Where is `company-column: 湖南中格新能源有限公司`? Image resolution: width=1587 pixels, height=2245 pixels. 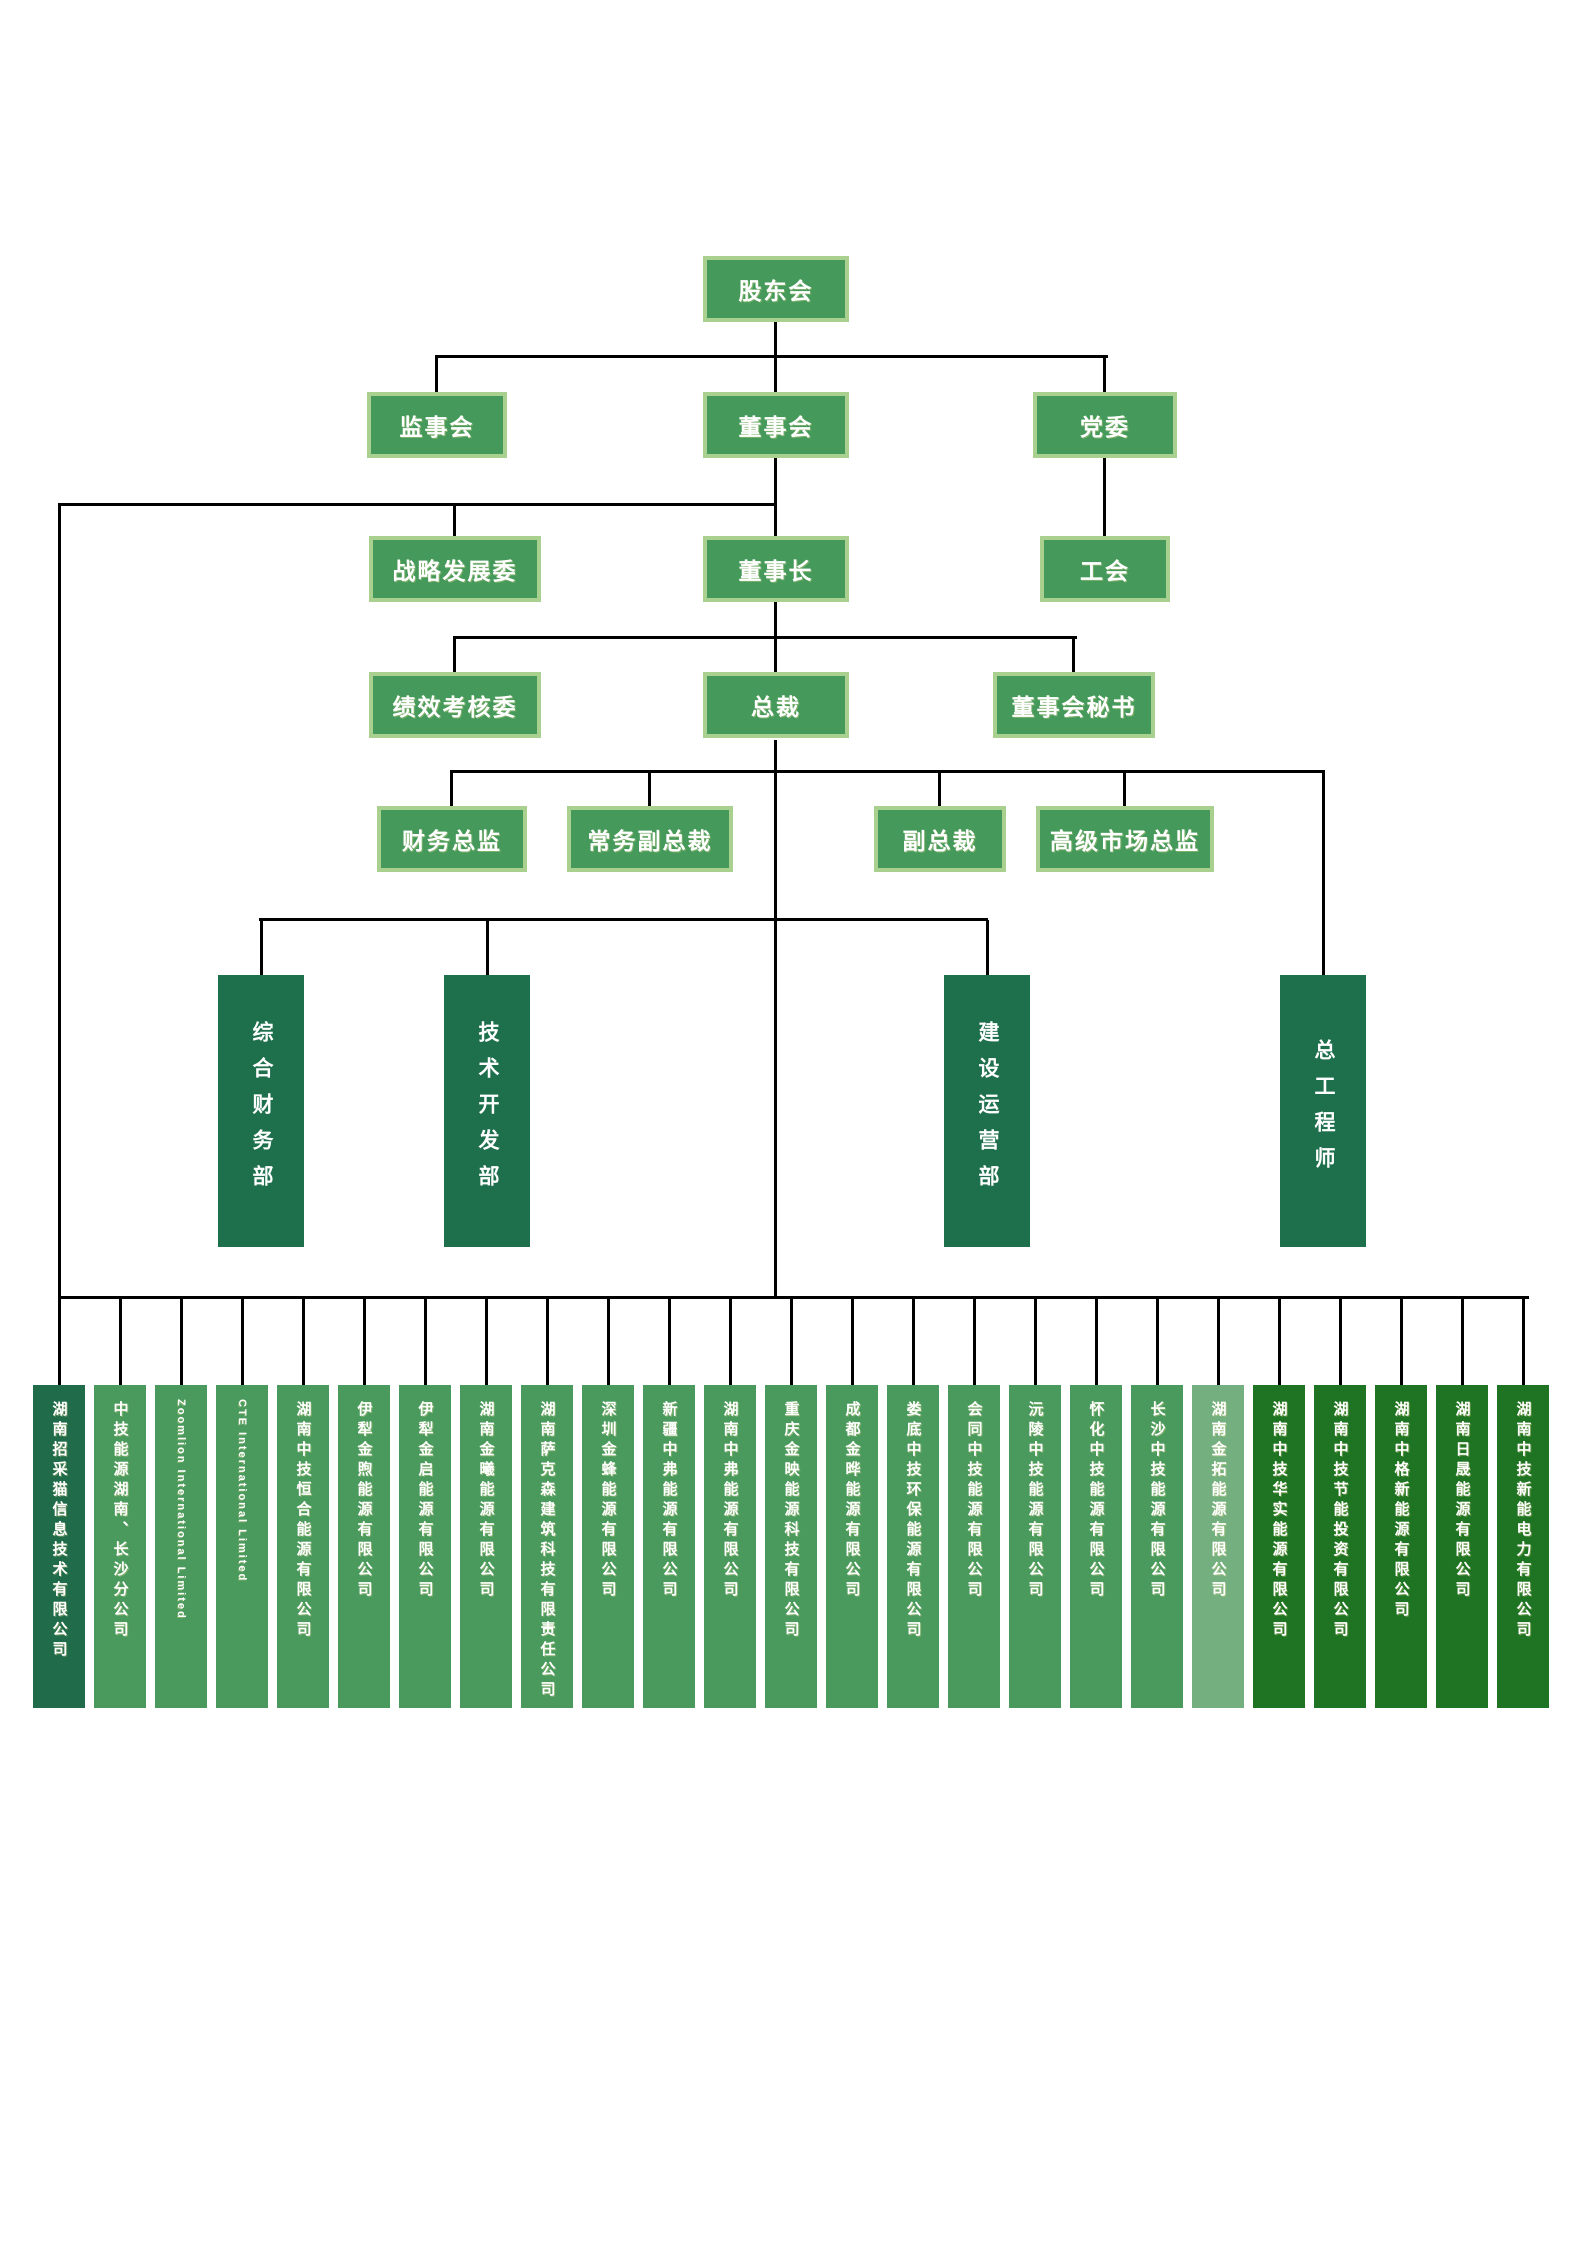
company-column: 湖南中格新能源有限公司 is located at coordinates (1401, 1502).